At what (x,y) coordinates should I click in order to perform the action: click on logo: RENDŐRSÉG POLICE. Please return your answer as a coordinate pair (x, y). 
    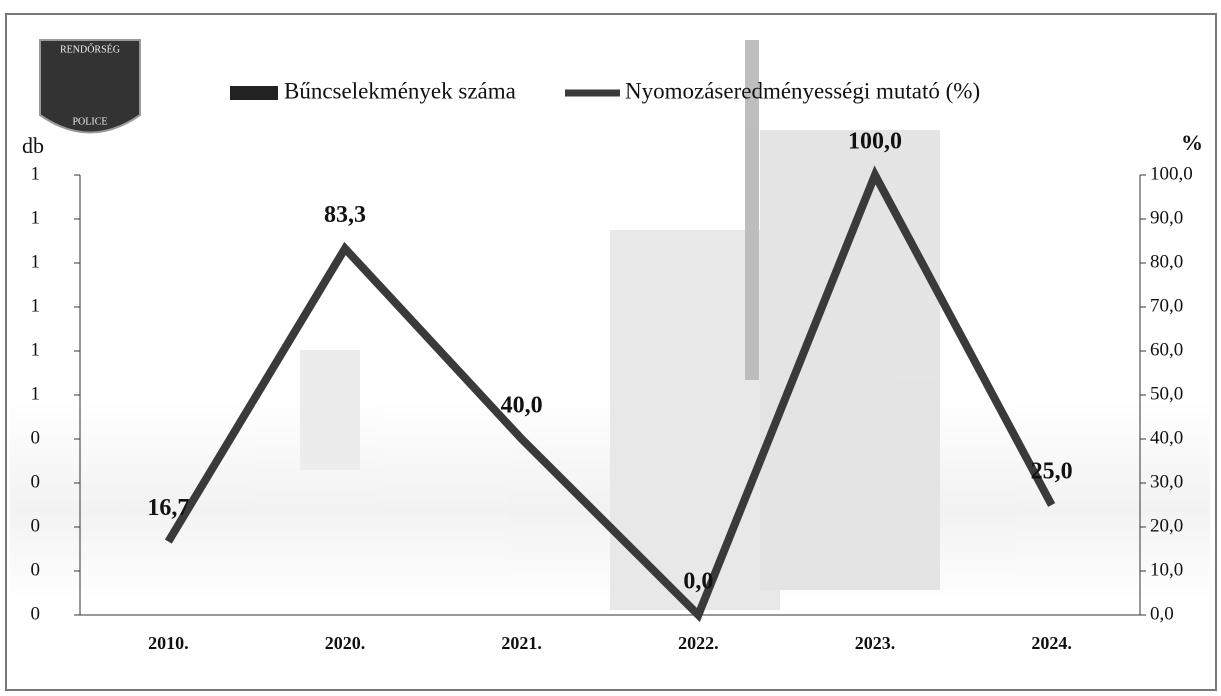
    Looking at the image, I should click on (90, 86).